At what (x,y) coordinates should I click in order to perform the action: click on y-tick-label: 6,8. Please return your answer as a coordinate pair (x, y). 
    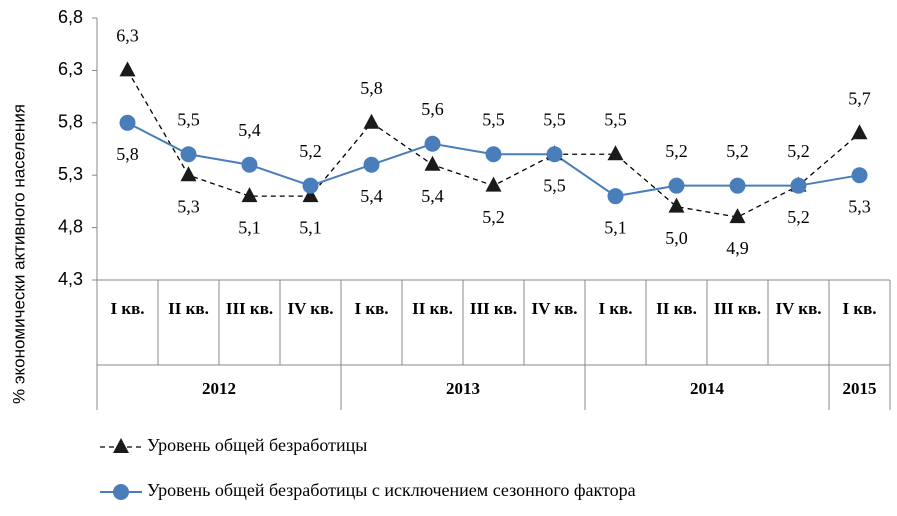
    Looking at the image, I should click on (70, 17).